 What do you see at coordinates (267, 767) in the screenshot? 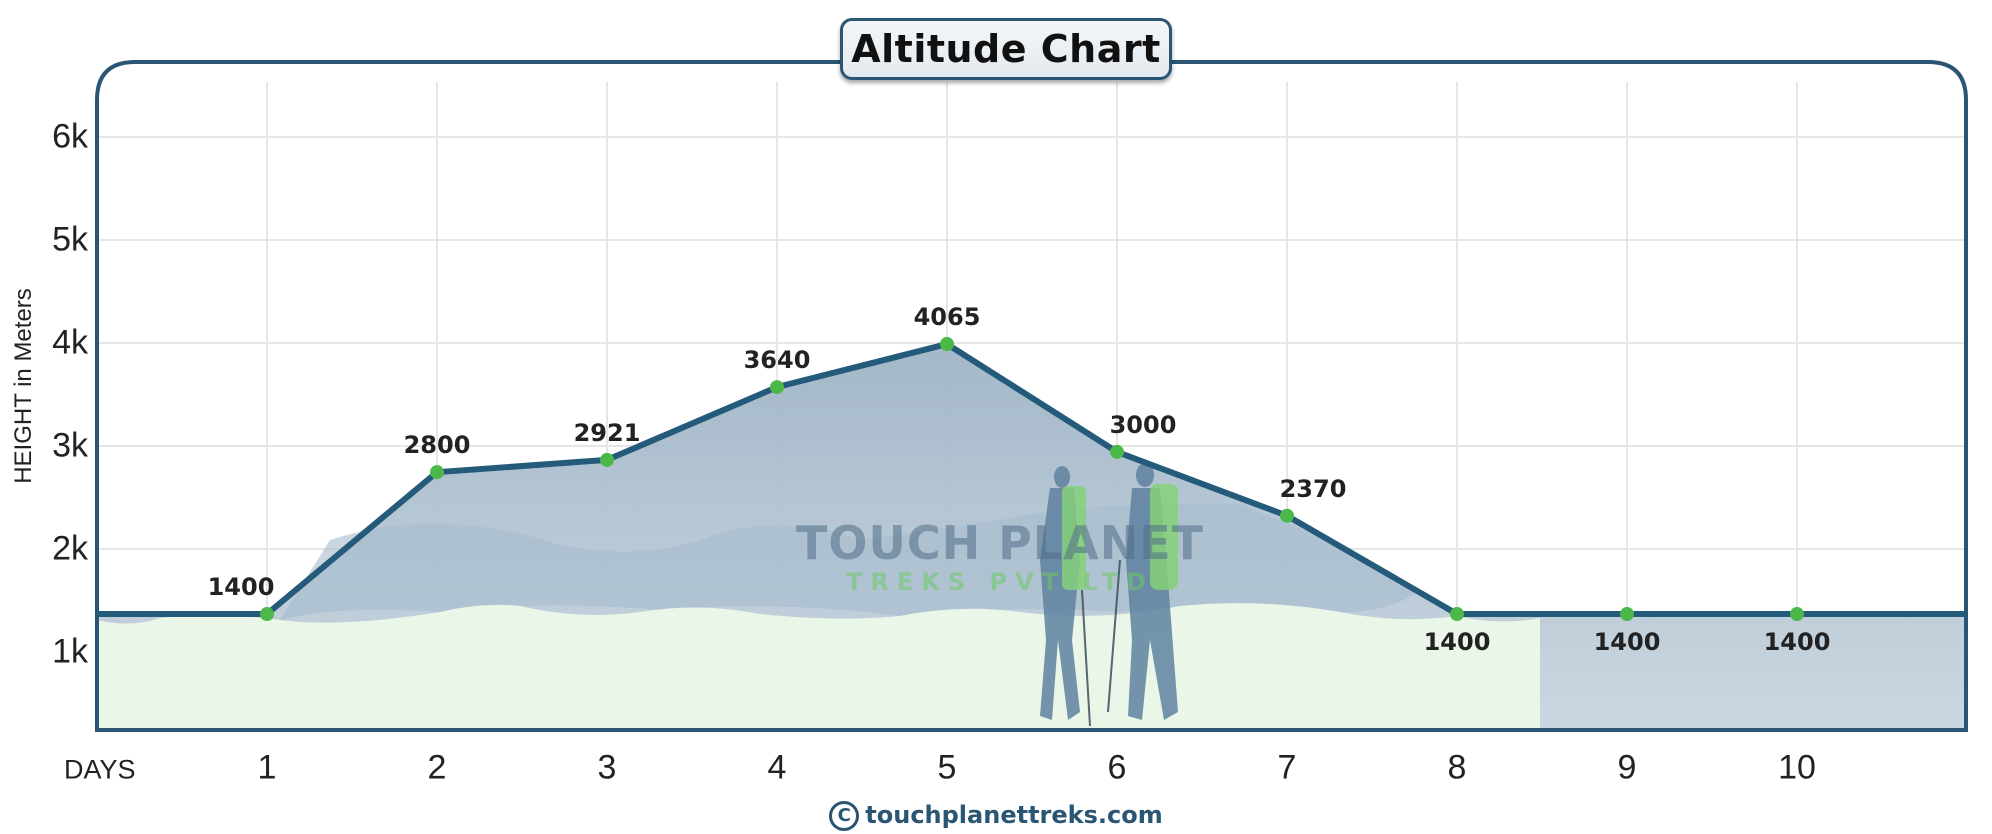
I see `x-tick-label: 1` at bounding box center [267, 767].